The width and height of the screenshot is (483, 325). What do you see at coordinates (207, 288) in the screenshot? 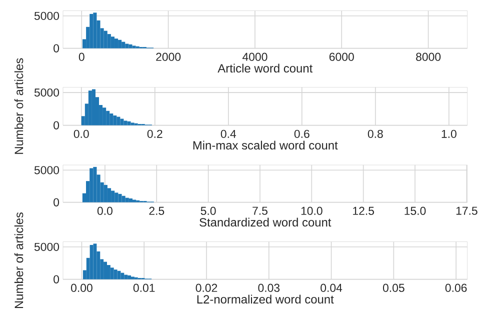
I see `x-tick-label: 0.02` at bounding box center [207, 288].